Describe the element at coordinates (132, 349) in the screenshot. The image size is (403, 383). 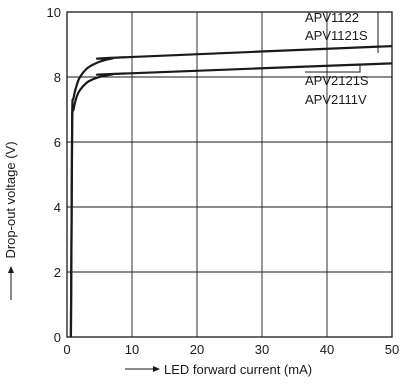
I see `x-tick-label: 10` at that location.